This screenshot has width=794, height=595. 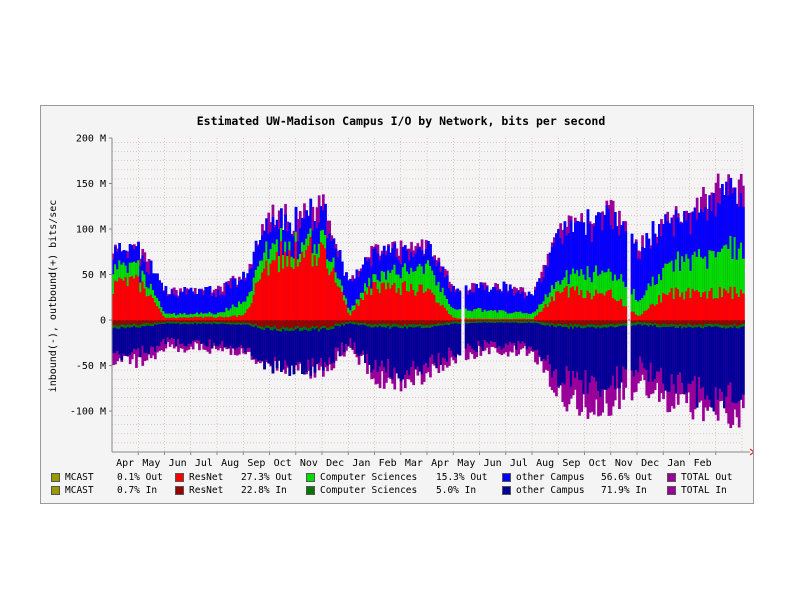 What do you see at coordinates (388, 463) in the screenshot?
I see `x-tick-label: Feb` at bounding box center [388, 463].